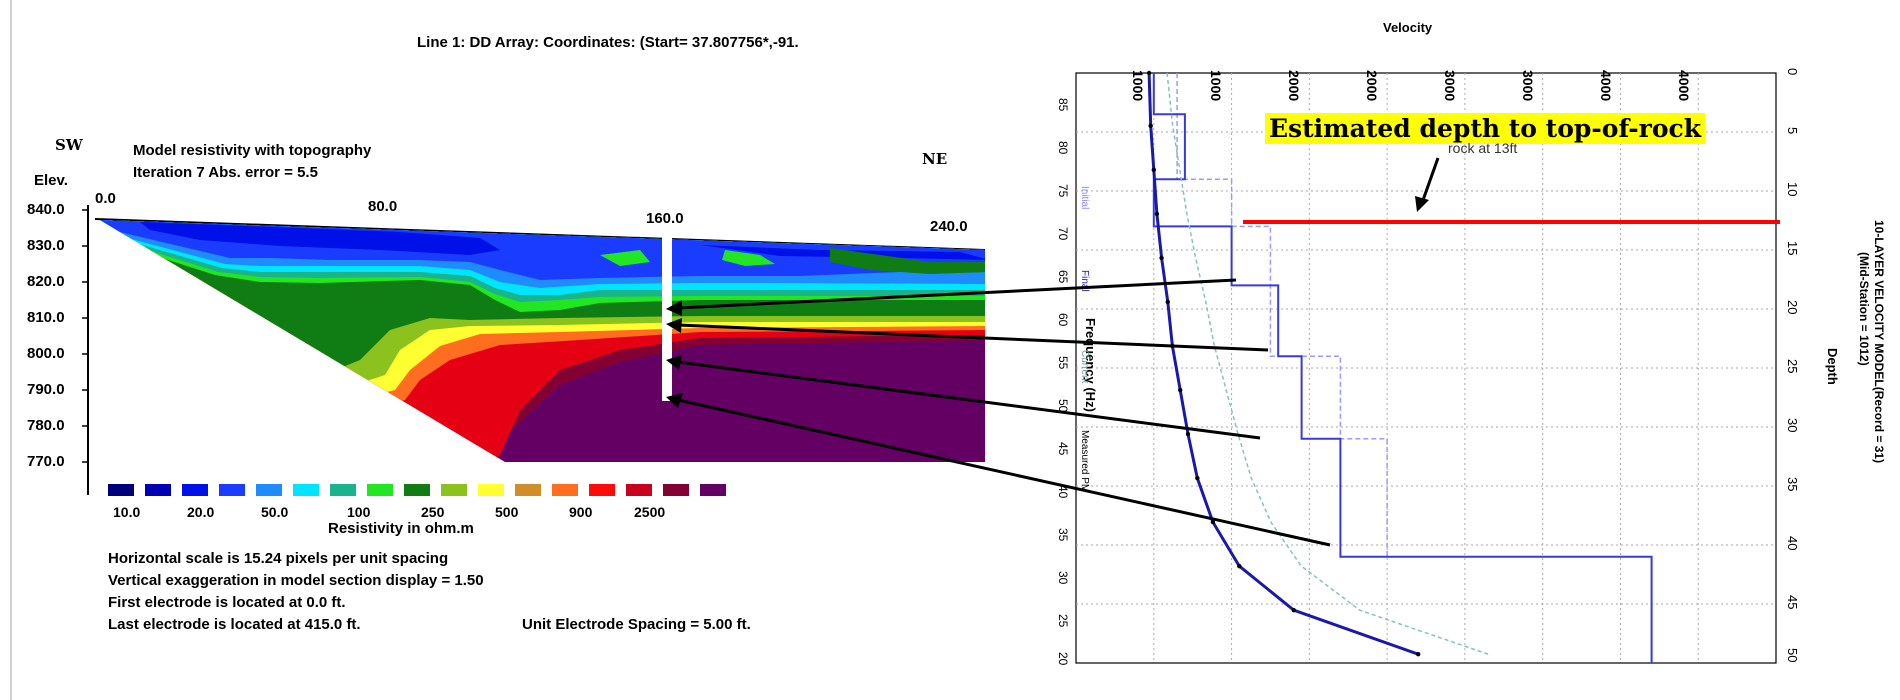 The height and width of the screenshot is (700, 1900). What do you see at coordinates (1216, 86) in the screenshot?
I see `velocity-tick-label: 1000` at bounding box center [1216, 86].